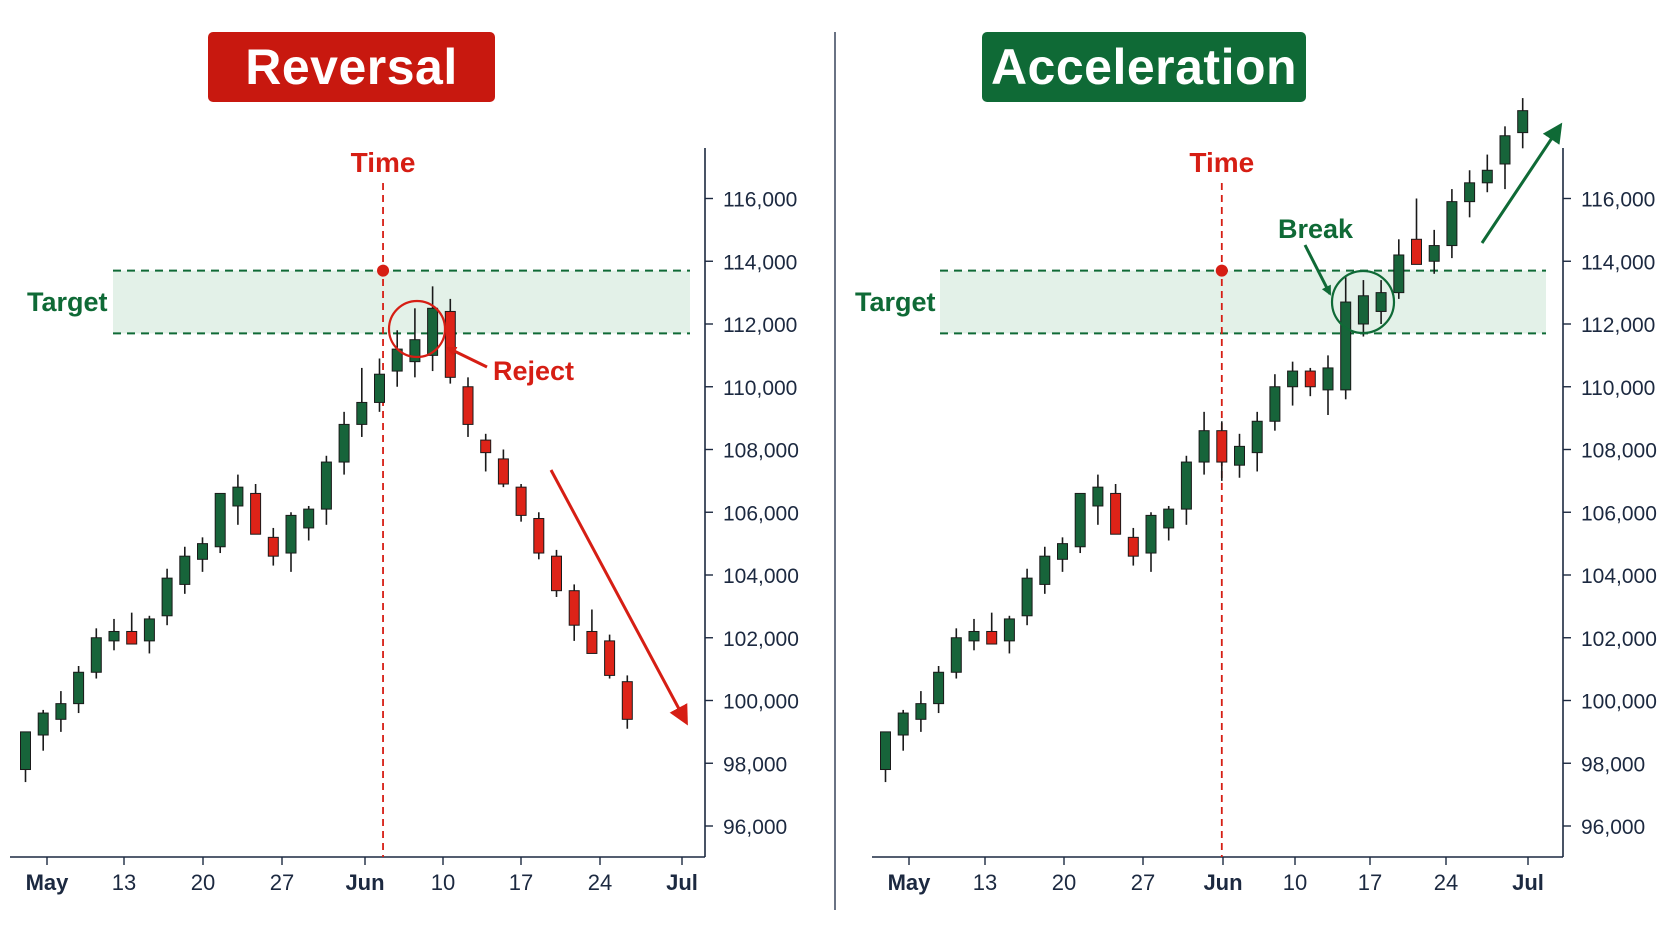 This screenshot has height=941, width=1672. Describe the element at coordinates (1446, 882) in the screenshot. I see `x-tick-label: 24` at that location.